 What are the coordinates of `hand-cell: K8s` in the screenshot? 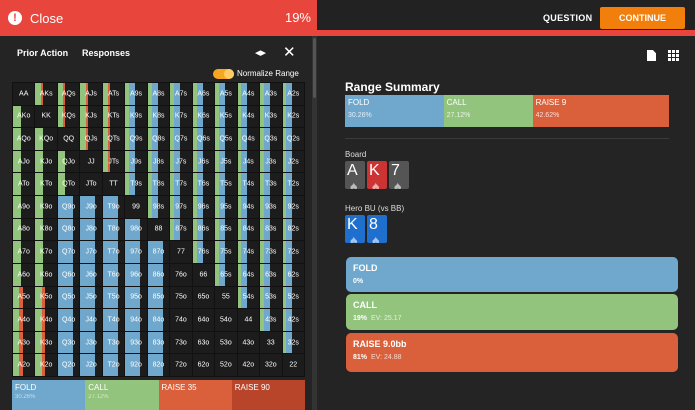 It's located at (158, 116).